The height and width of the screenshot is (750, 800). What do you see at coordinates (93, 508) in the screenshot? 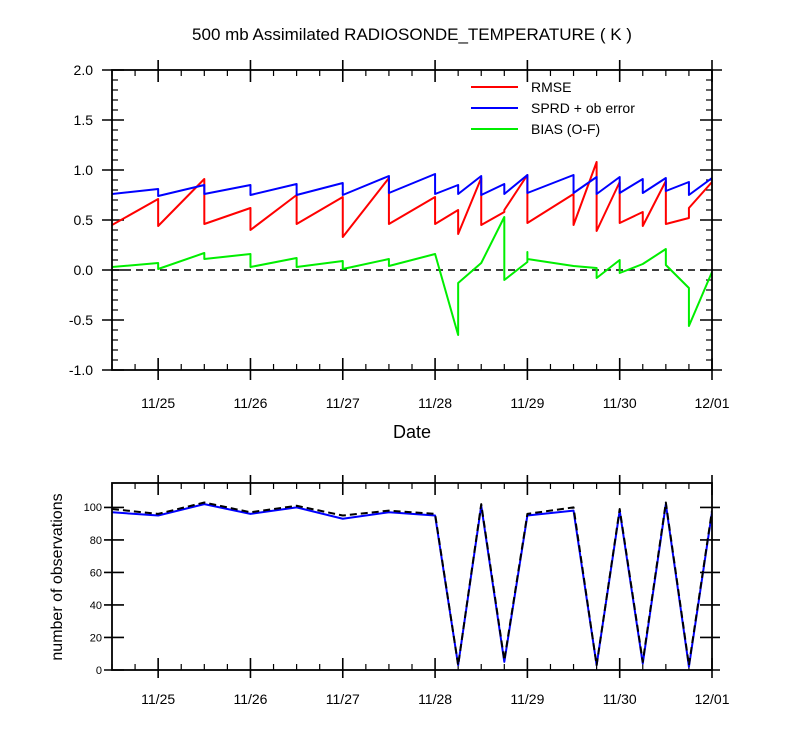
I see `y-tick-label: 100` at bounding box center [93, 508].